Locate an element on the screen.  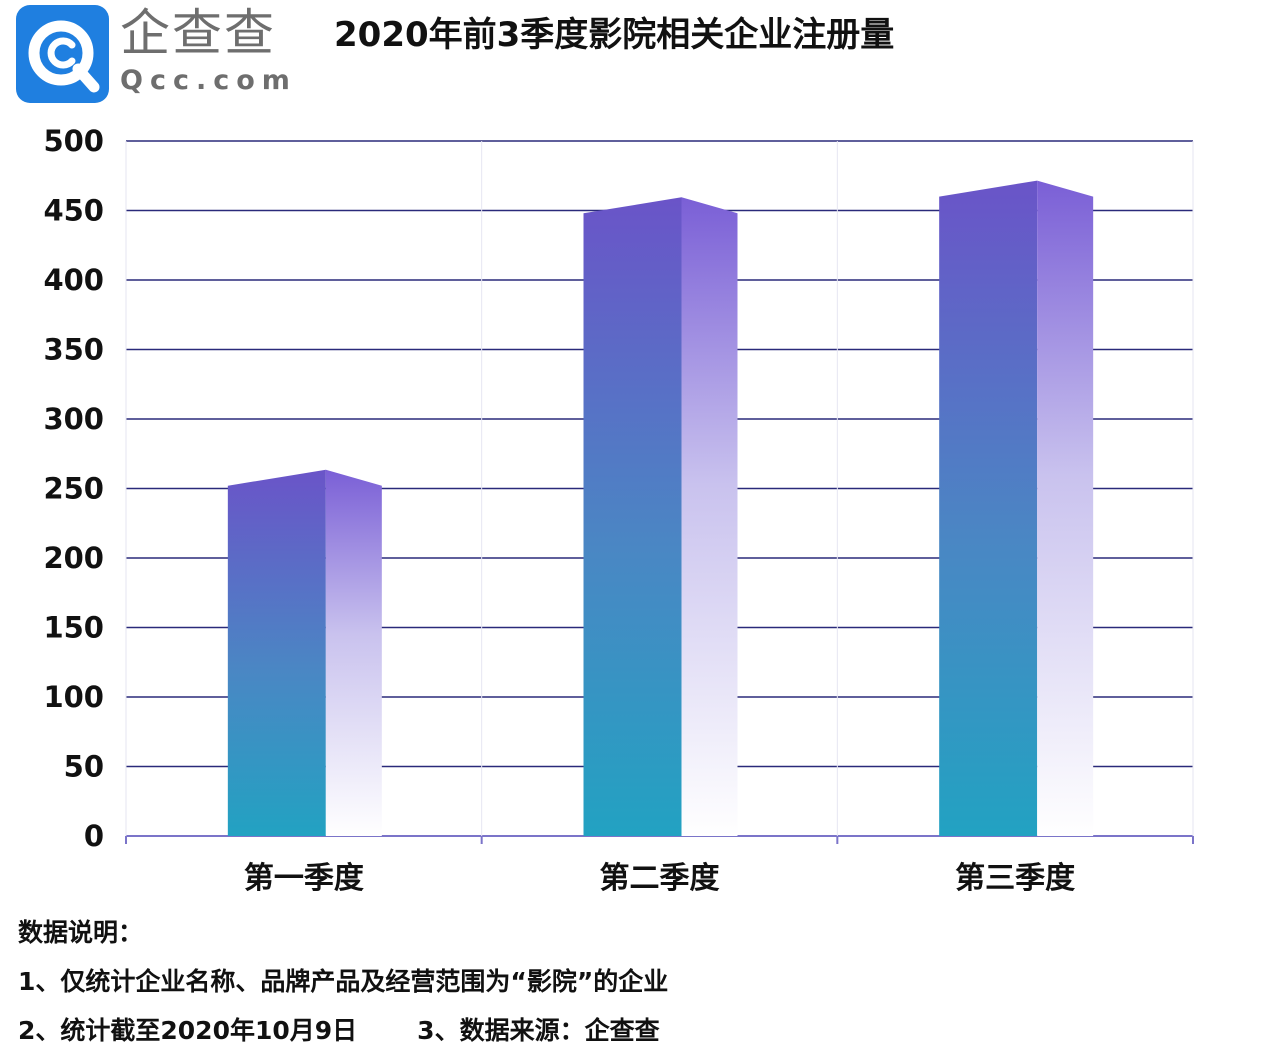
x-axis-ticks: 第一季度 第二季度 第三季度 is located at coordinates (659, 878).